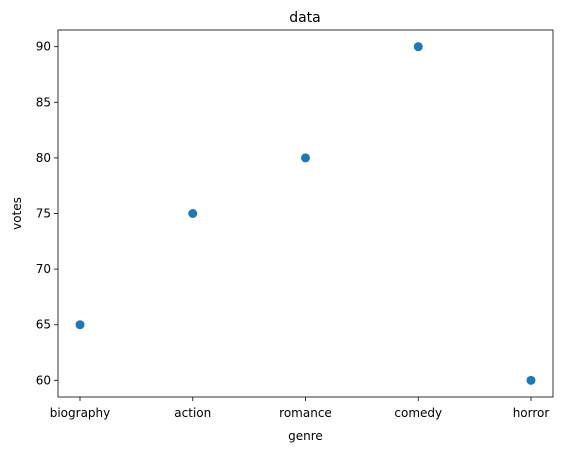  I want to click on x-tick-label: comedy, so click(418, 413).